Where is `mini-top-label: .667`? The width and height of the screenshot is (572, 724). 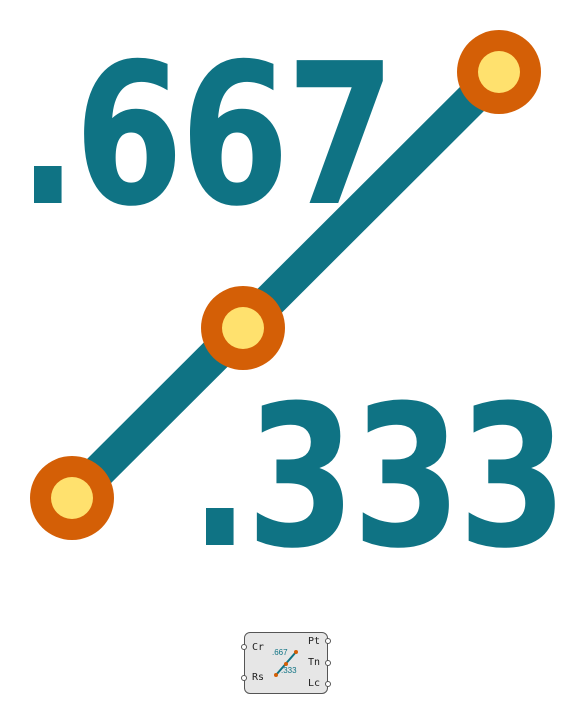 mini-top-label: .667 is located at coordinates (280, 652).